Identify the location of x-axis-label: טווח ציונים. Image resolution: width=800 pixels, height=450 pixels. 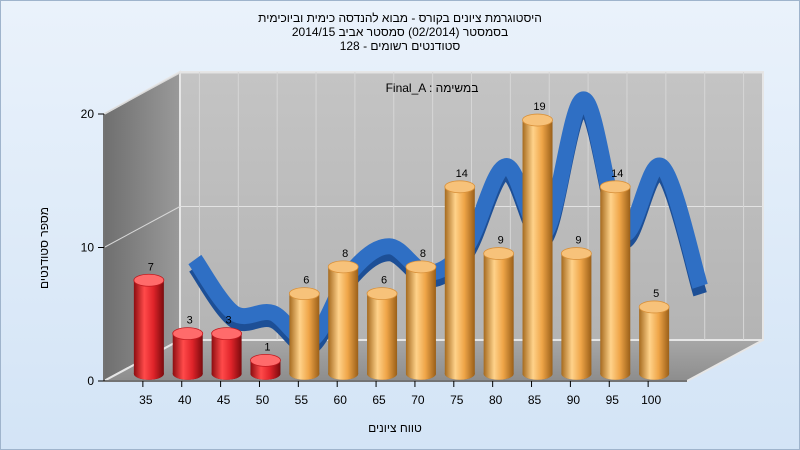
(395, 428).